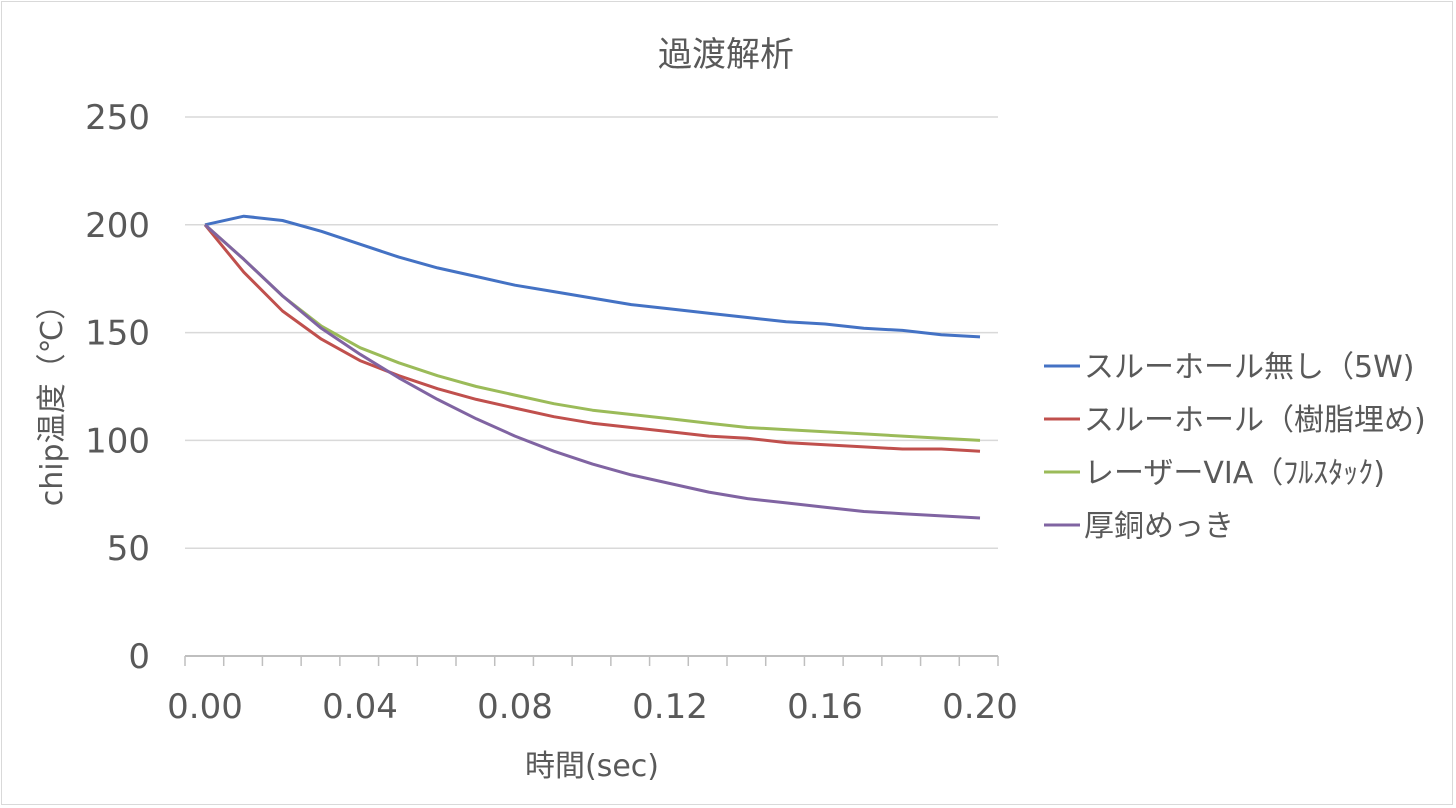 The width and height of the screenshot is (1456, 808). I want to click on x-tick-label: 0.08, so click(515, 707).